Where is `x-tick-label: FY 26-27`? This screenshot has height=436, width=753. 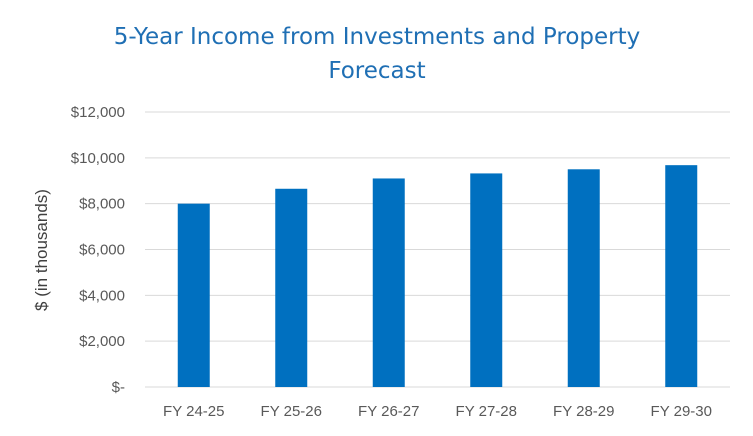 x-tick-label: FY 26-27 is located at coordinates (388, 411).